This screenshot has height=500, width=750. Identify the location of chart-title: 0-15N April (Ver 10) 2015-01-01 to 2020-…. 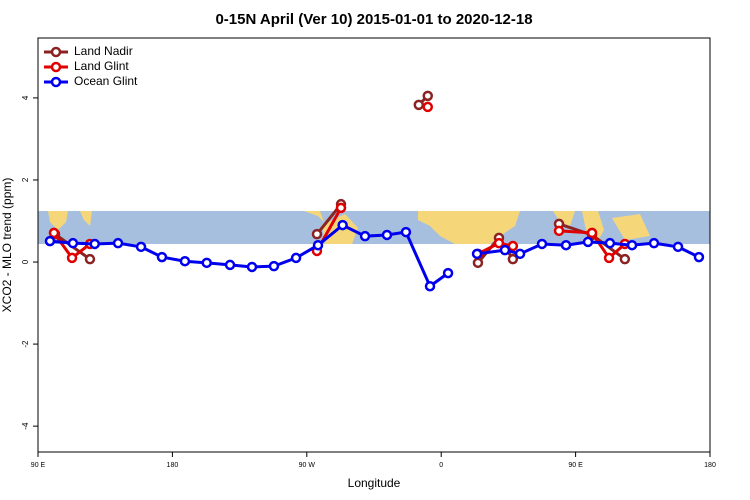
(373, 19).